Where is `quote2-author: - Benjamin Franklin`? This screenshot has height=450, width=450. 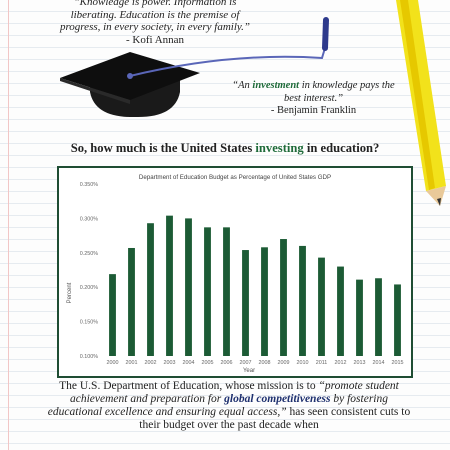
quote2-author: - Benjamin Franklin is located at coordinates (313, 110).